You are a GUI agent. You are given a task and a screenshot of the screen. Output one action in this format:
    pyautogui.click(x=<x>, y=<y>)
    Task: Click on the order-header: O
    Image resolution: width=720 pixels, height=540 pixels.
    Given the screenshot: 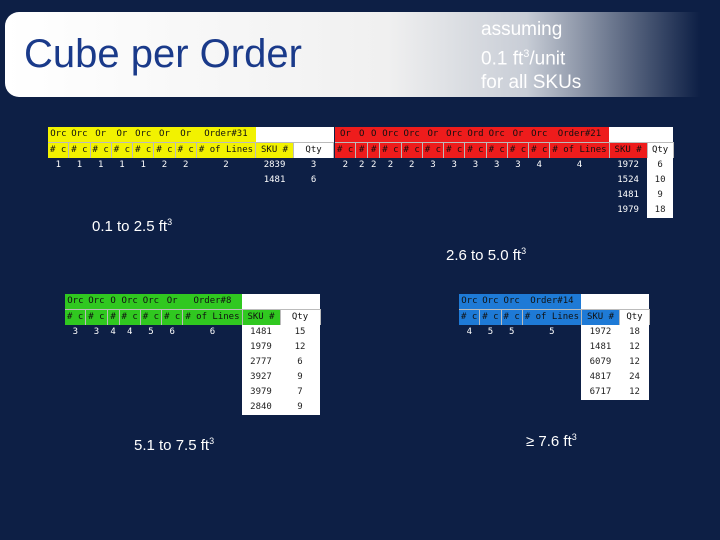 What is the action you would take?
    pyautogui.click(x=373, y=135)
    